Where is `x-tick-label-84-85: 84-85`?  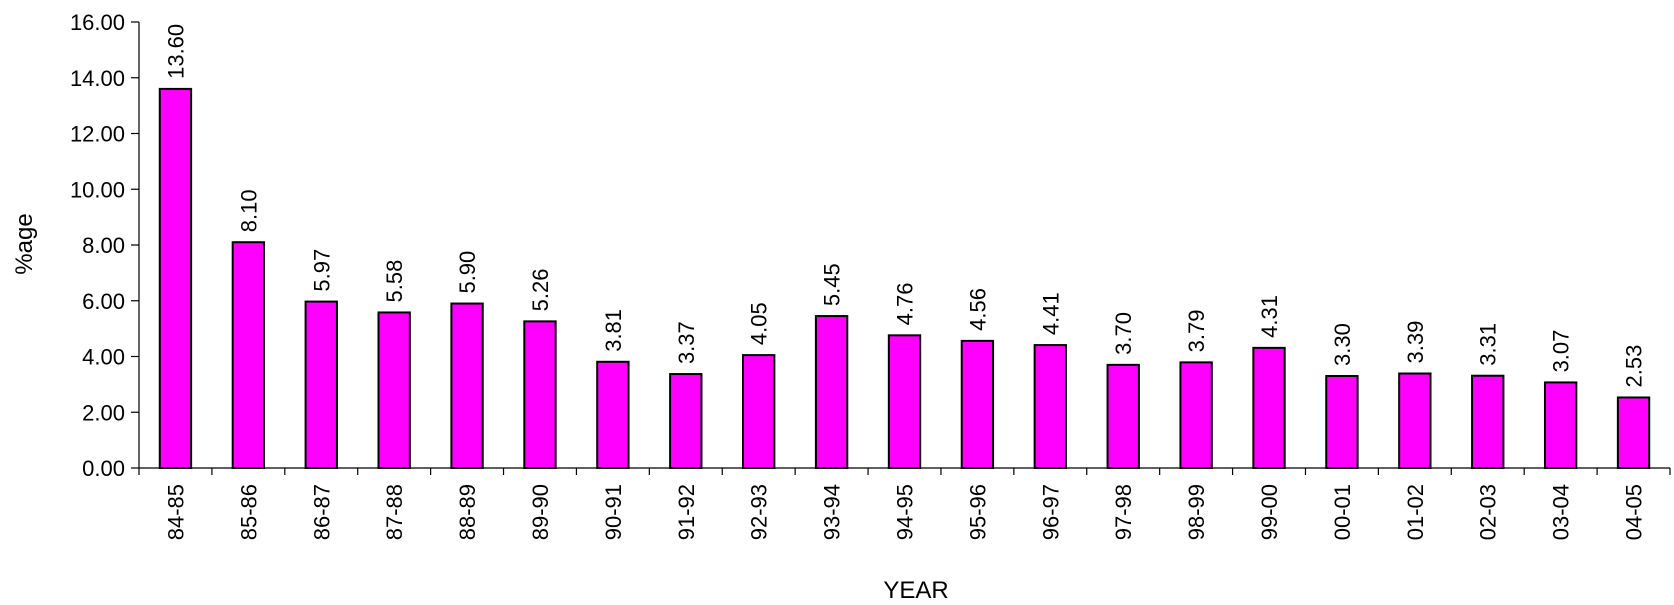 x-tick-label-84-85: 84-85 is located at coordinates (175, 512).